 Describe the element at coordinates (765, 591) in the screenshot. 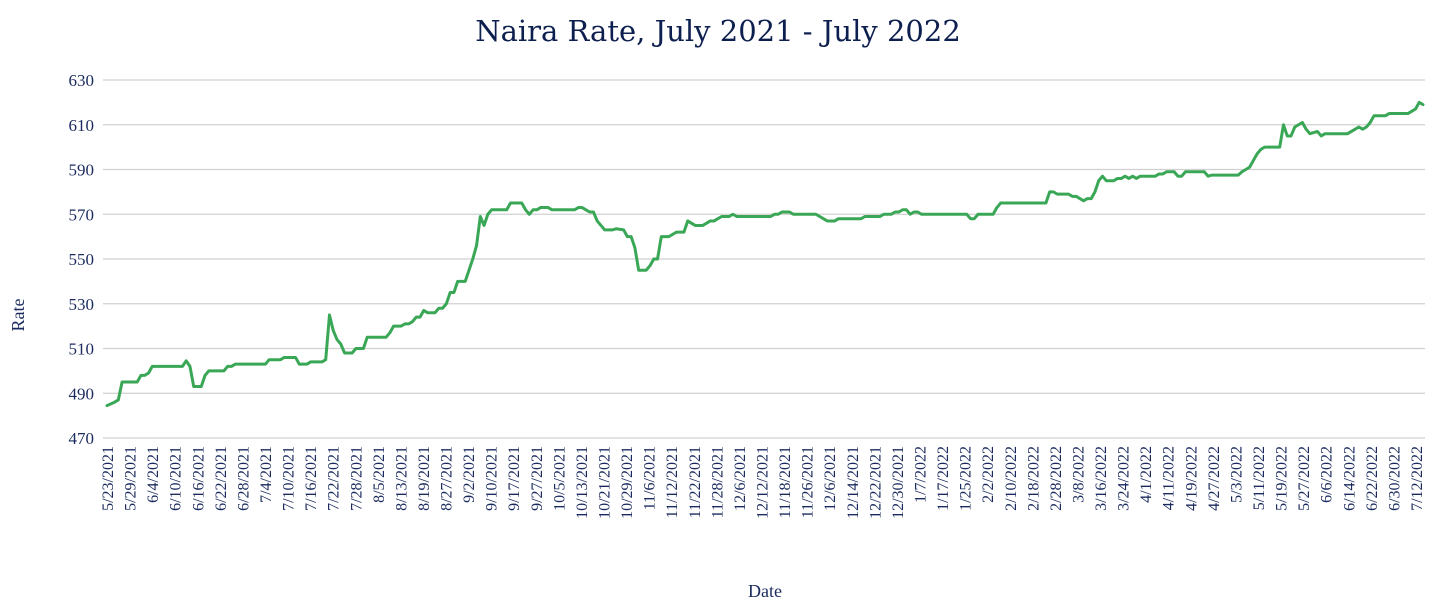

I see `x-axis-label: Date` at that location.